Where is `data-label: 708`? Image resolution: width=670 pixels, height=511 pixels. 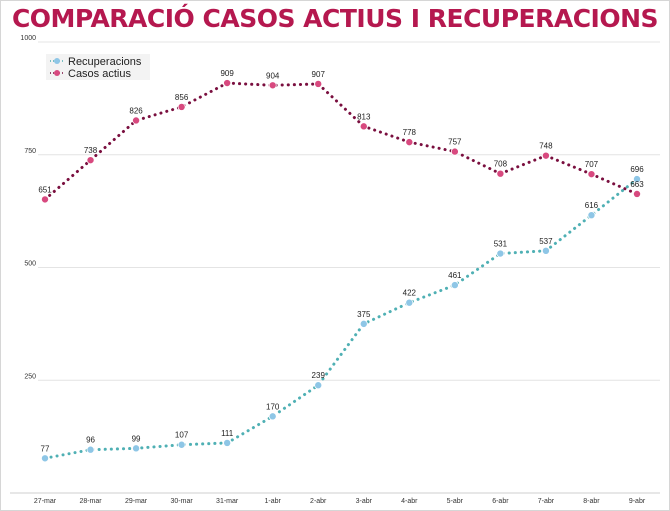 data-label: 708 is located at coordinates (501, 164).